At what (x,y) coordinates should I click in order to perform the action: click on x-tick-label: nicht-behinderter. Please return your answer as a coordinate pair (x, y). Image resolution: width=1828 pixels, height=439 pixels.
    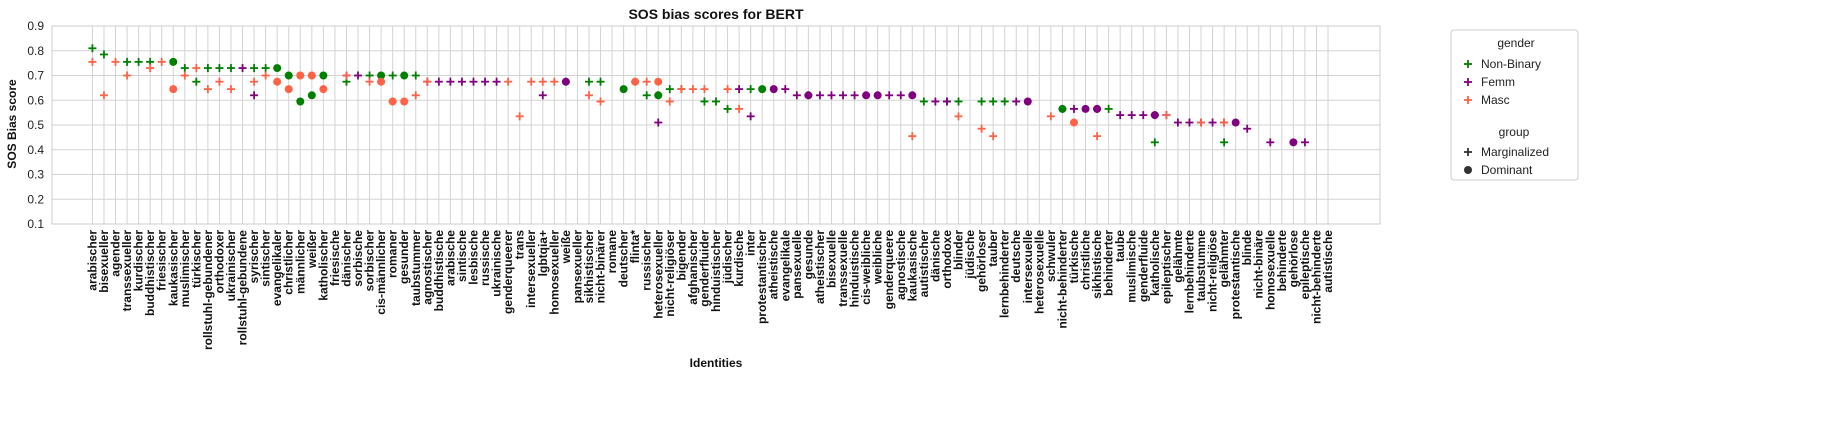
    Looking at the image, I should click on (1062, 279).